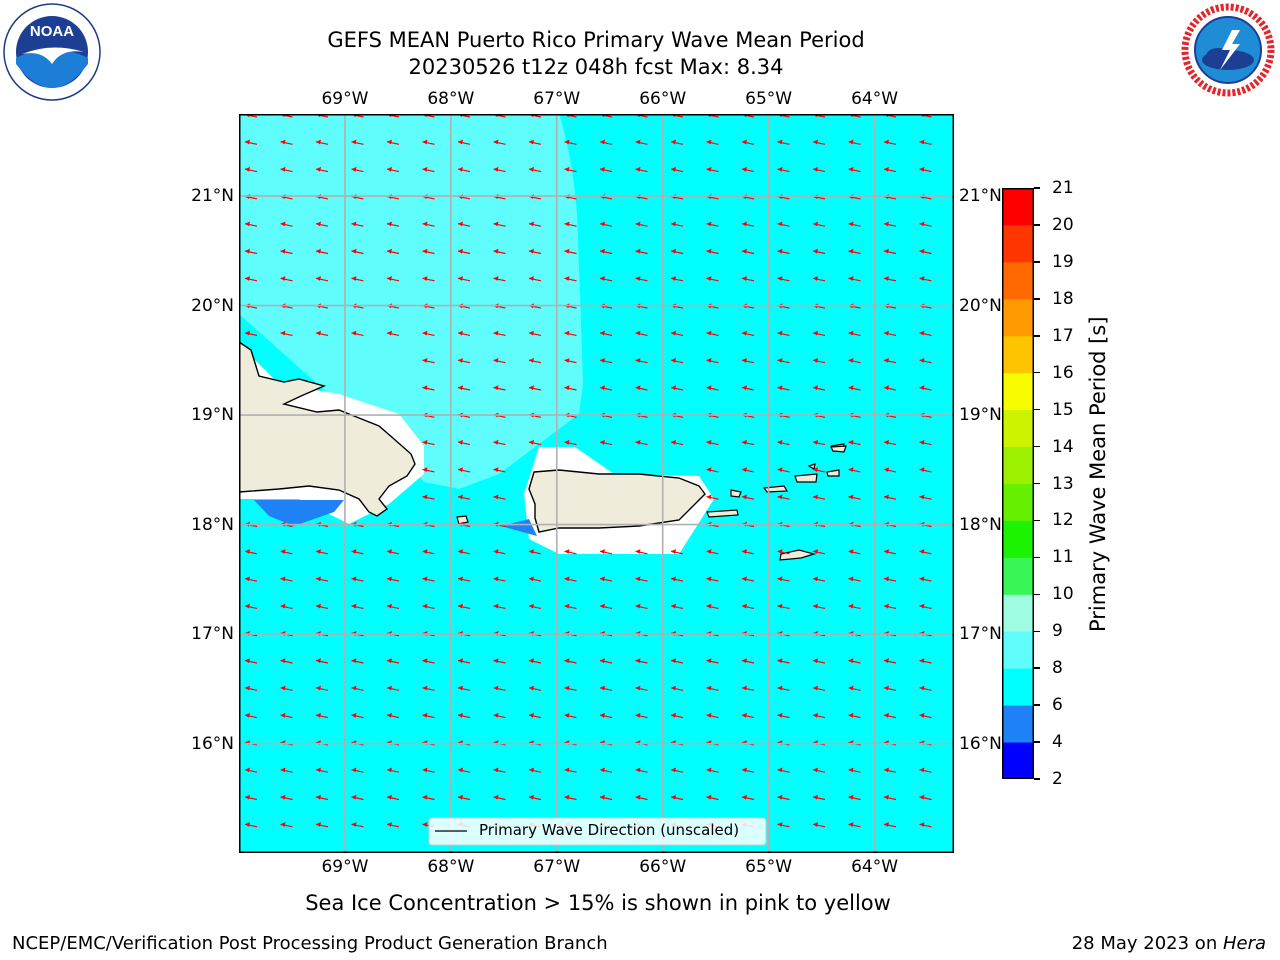  Describe the element at coordinates (1018, 483) in the screenshot. I see `colorbar` at that location.